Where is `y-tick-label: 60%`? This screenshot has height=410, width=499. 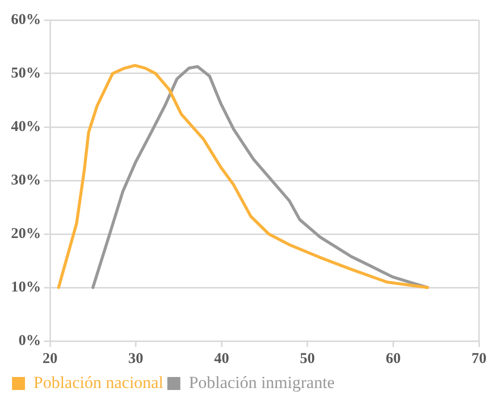
y-tick-label: 60% is located at coordinates (26, 20).